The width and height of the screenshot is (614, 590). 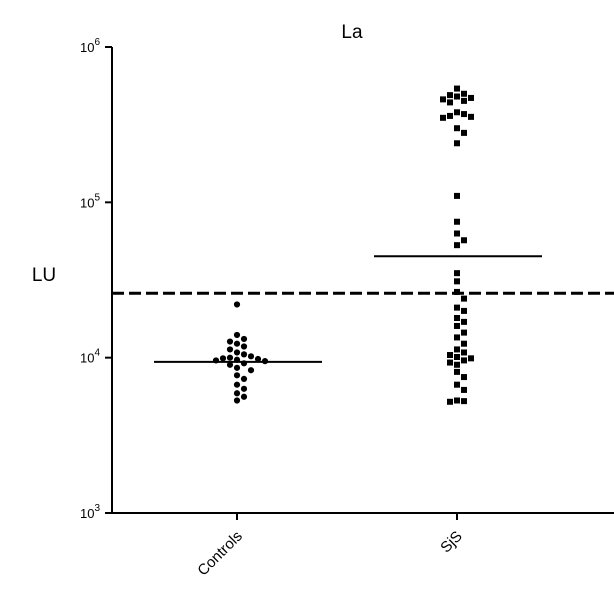 What do you see at coordinates (220, 554) in the screenshot?
I see `x-tick-label-controls: Controls` at bounding box center [220, 554].